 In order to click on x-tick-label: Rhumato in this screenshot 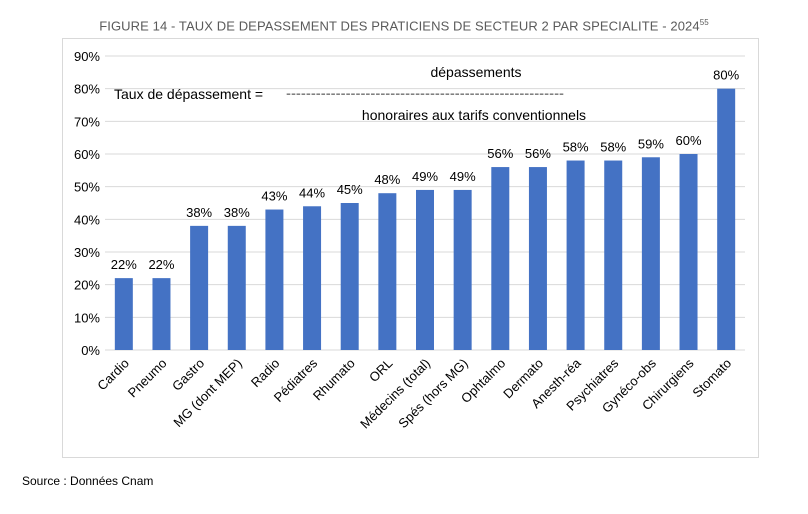, I will do `click(334, 380)`.